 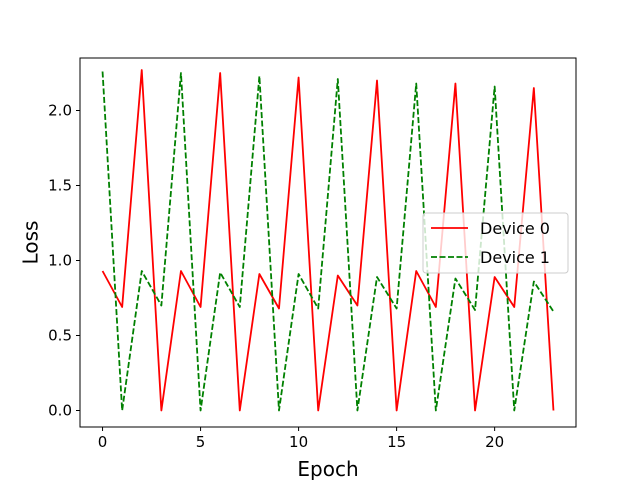 I want to click on x-tick-label: 15, so click(x=396, y=442).